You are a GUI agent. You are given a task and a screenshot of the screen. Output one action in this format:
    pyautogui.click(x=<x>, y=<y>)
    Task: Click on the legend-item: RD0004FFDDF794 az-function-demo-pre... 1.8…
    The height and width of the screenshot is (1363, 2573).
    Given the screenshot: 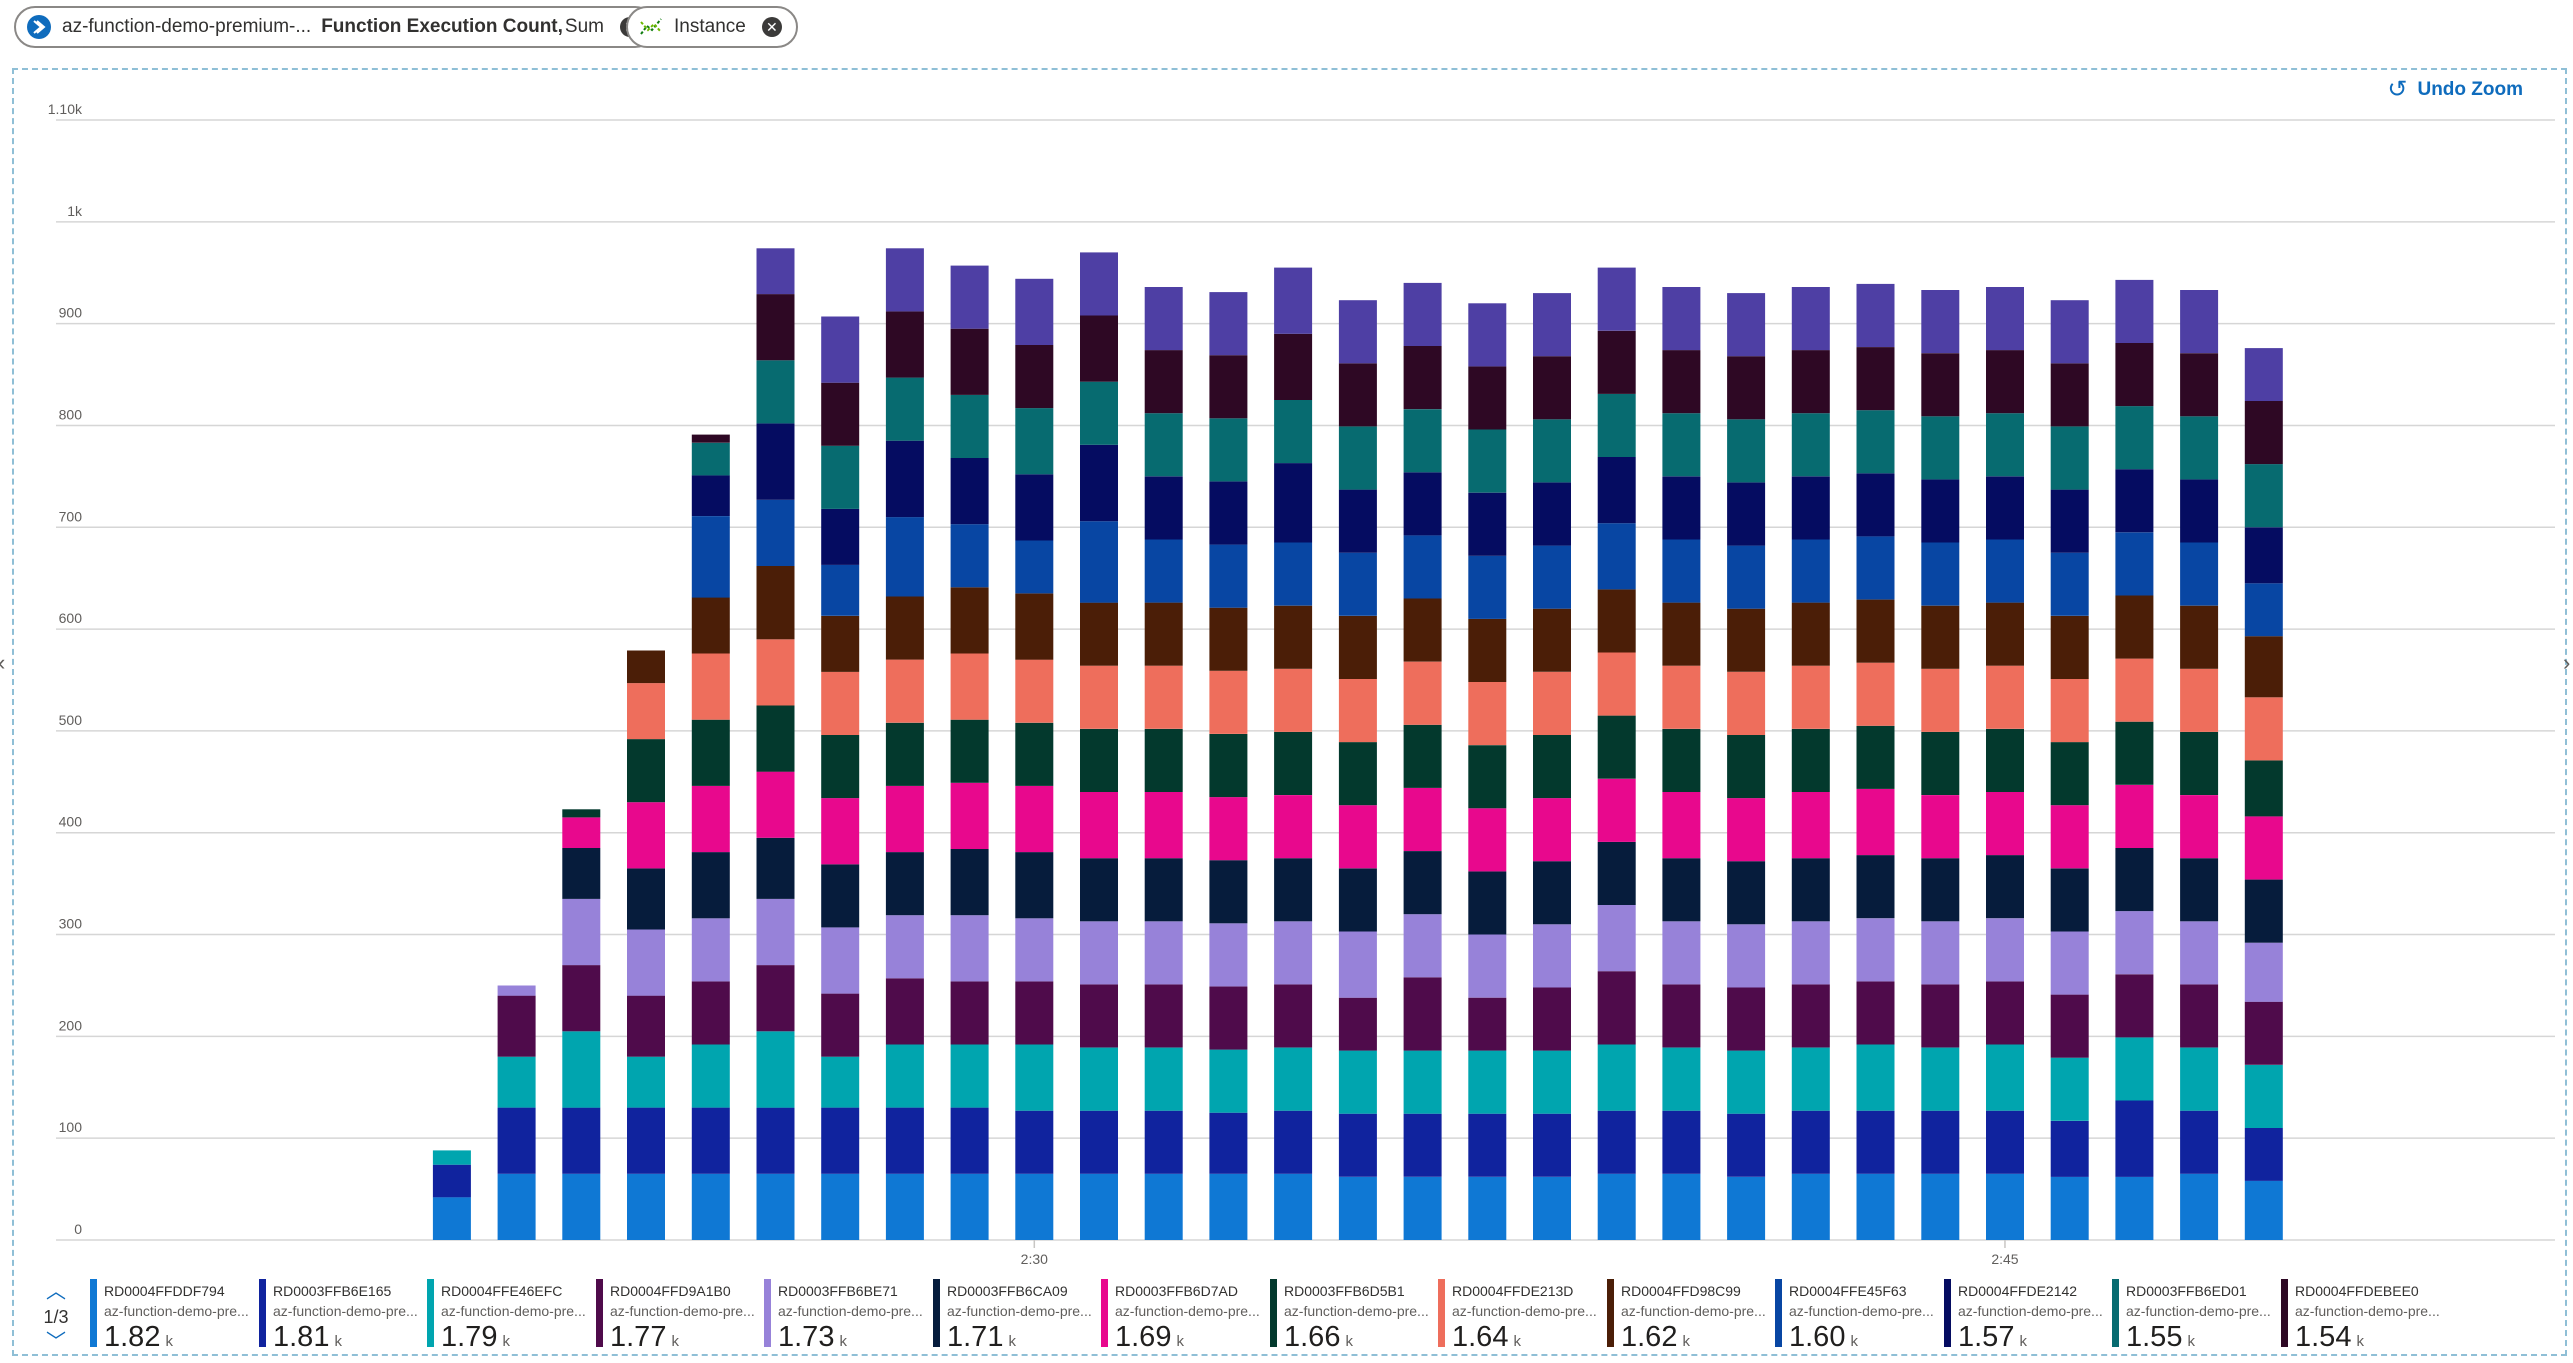 What is the action you would take?
    pyautogui.click(x=170, y=1316)
    